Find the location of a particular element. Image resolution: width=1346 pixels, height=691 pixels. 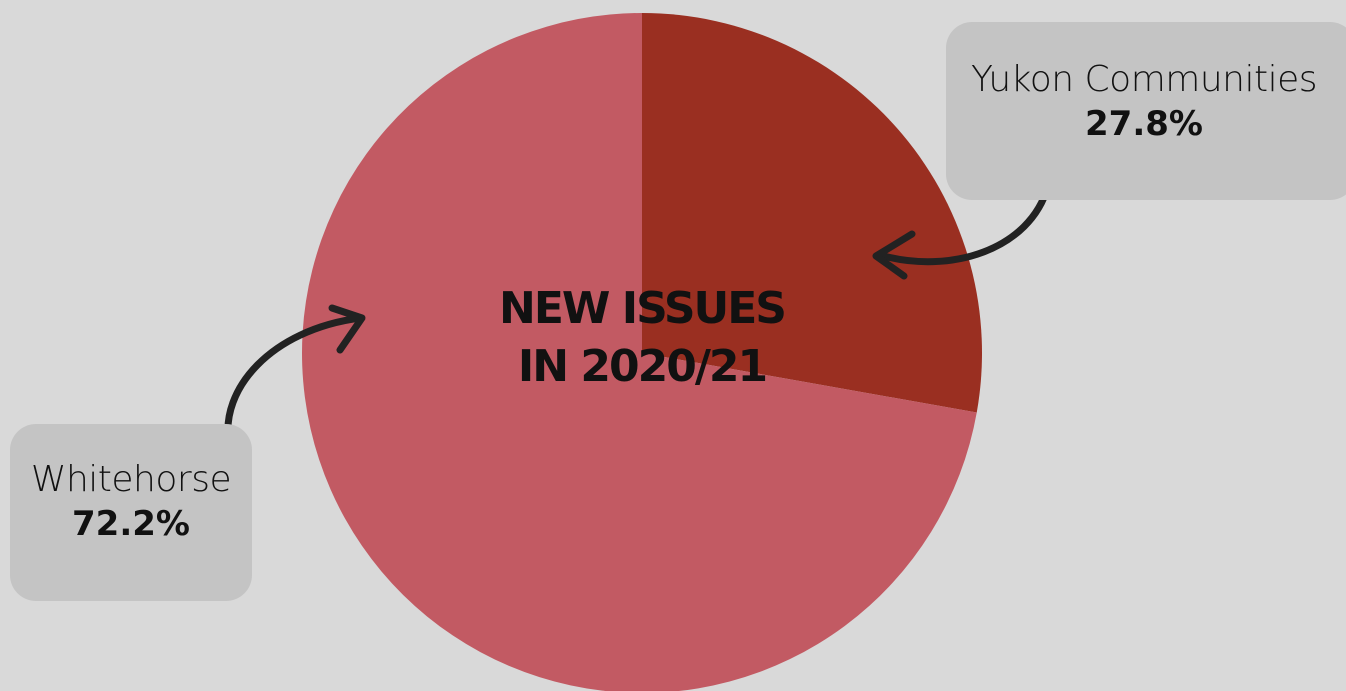

slice-label: Whitehorse is located at coordinates (131, 479).